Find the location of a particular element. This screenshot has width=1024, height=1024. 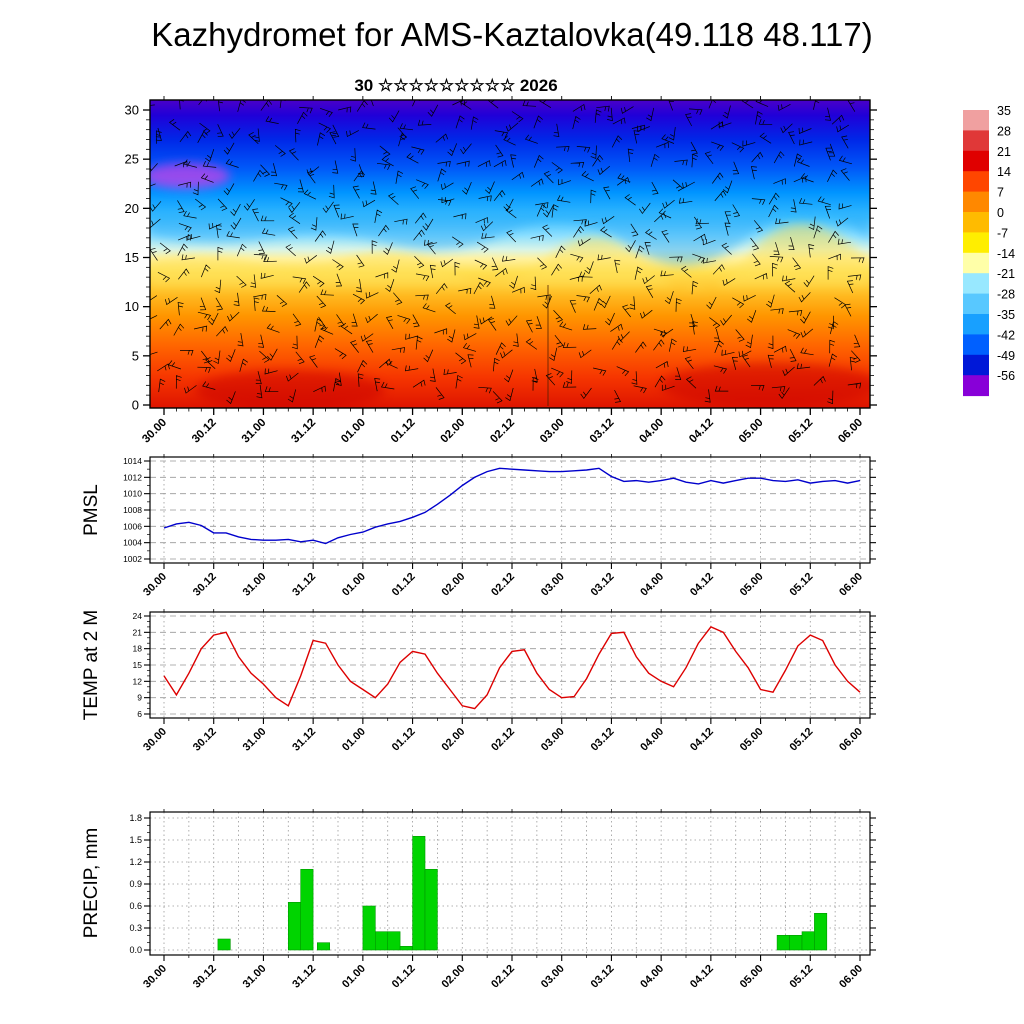

chart-subtitle: 30 ☆☆☆☆☆☆☆☆☆ 2026 is located at coordinates (456, 85).